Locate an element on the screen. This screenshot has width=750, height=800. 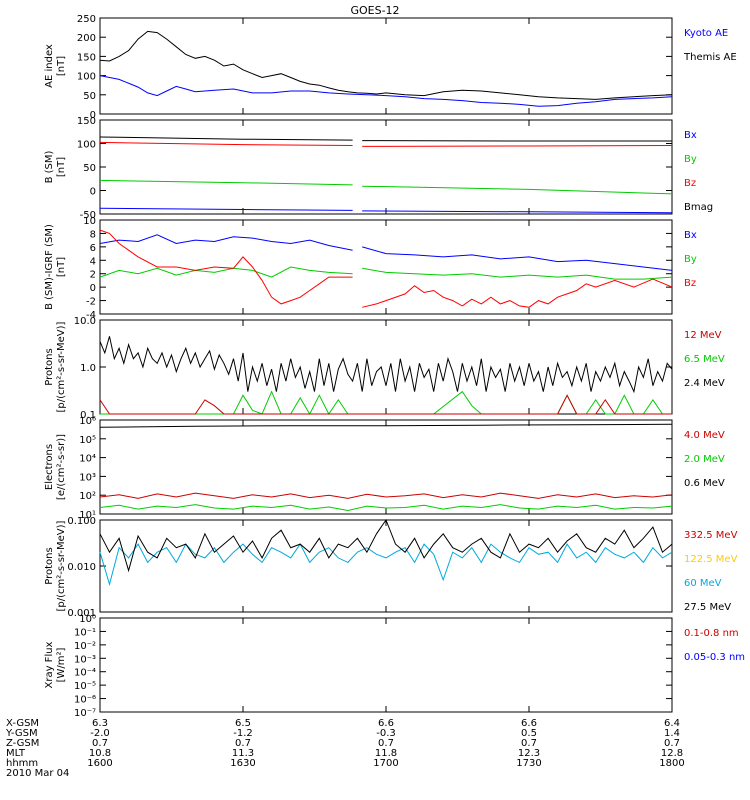
y-tick-label: 10⁴ is located at coordinates (87, 459).